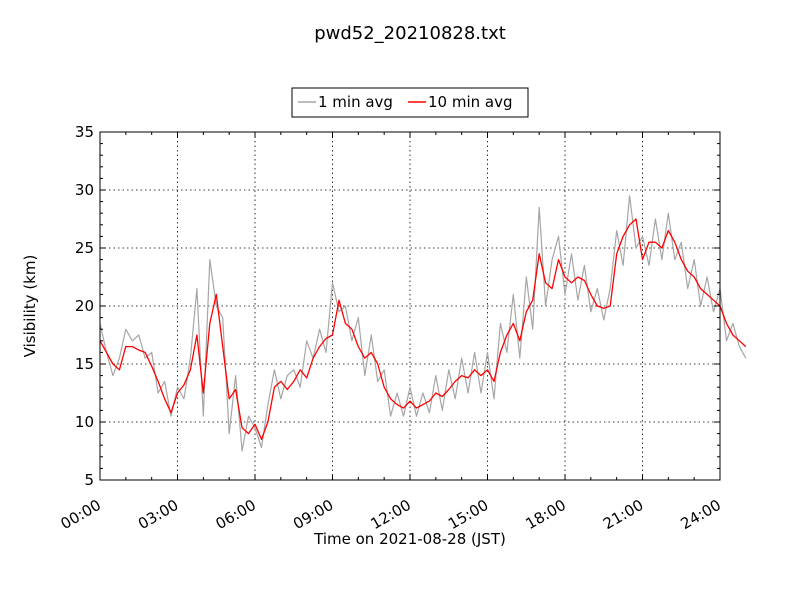 The height and width of the screenshot is (600, 800). I want to click on y-tick-label: 25, so click(84, 248).